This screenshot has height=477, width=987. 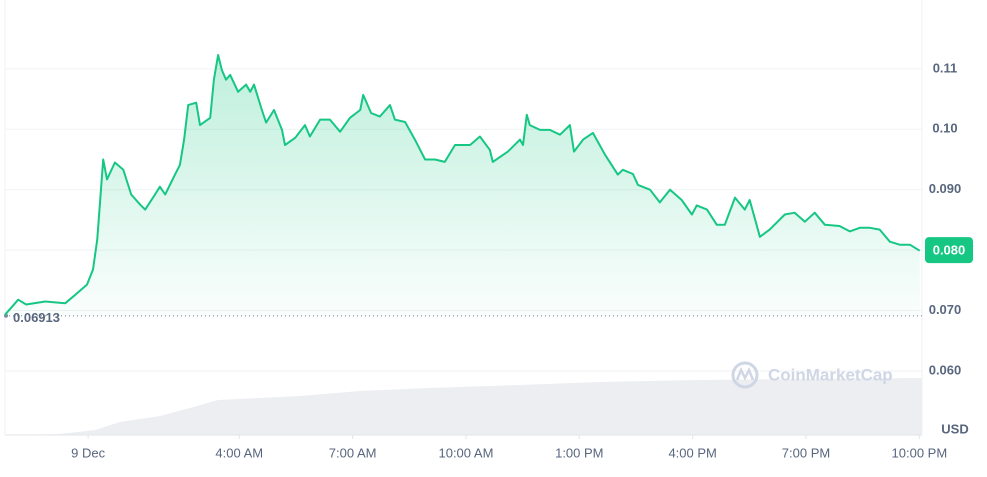 I want to click on x-tick-label: 7:00 AM, so click(x=353, y=452).